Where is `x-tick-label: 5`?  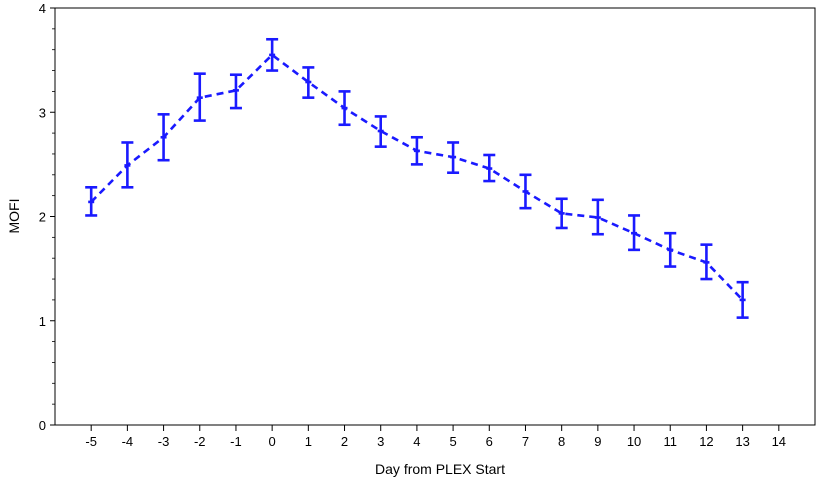 x-tick-label: 5 is located at coordinates (452, 441).